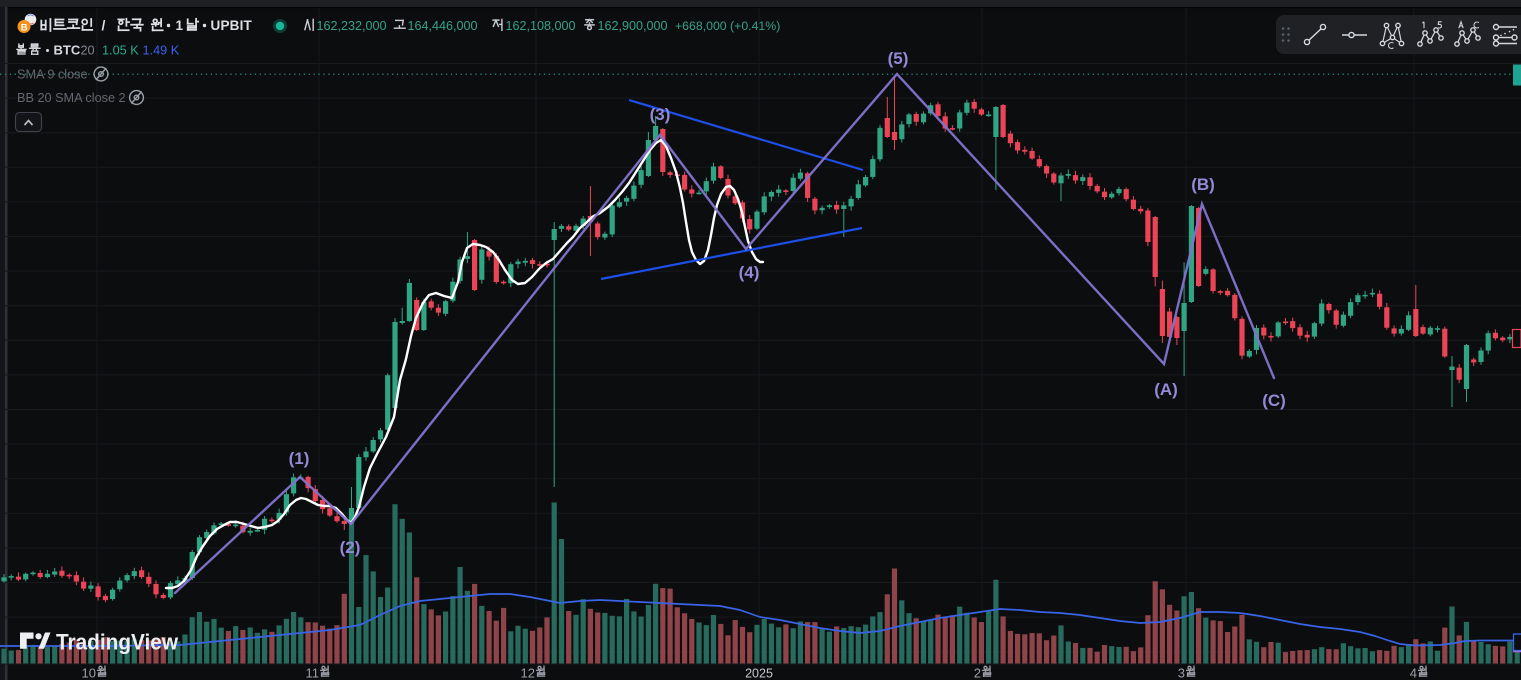 The height and width of the screenshot is (680, 1521). Describe the element at coordinates (52, 75) in the screenshot. I see `svg-text: SMA 9 close` at that location.